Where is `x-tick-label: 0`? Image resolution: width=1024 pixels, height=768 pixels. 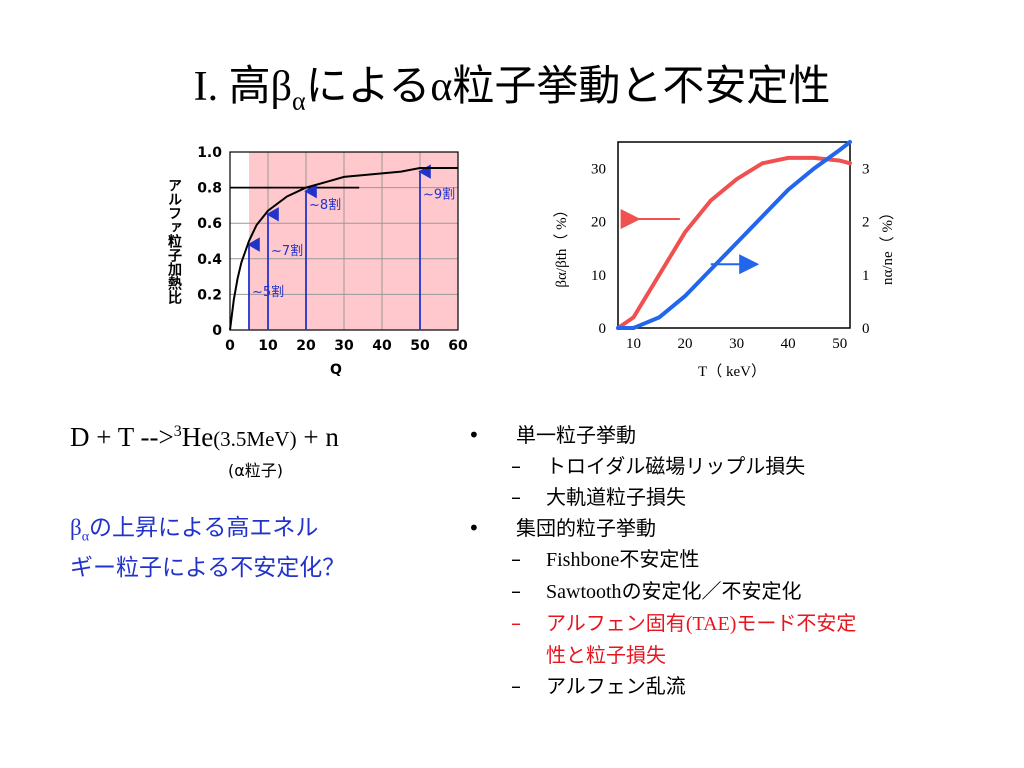 x-tick-label: 0 is located at coordinates (230, 346).